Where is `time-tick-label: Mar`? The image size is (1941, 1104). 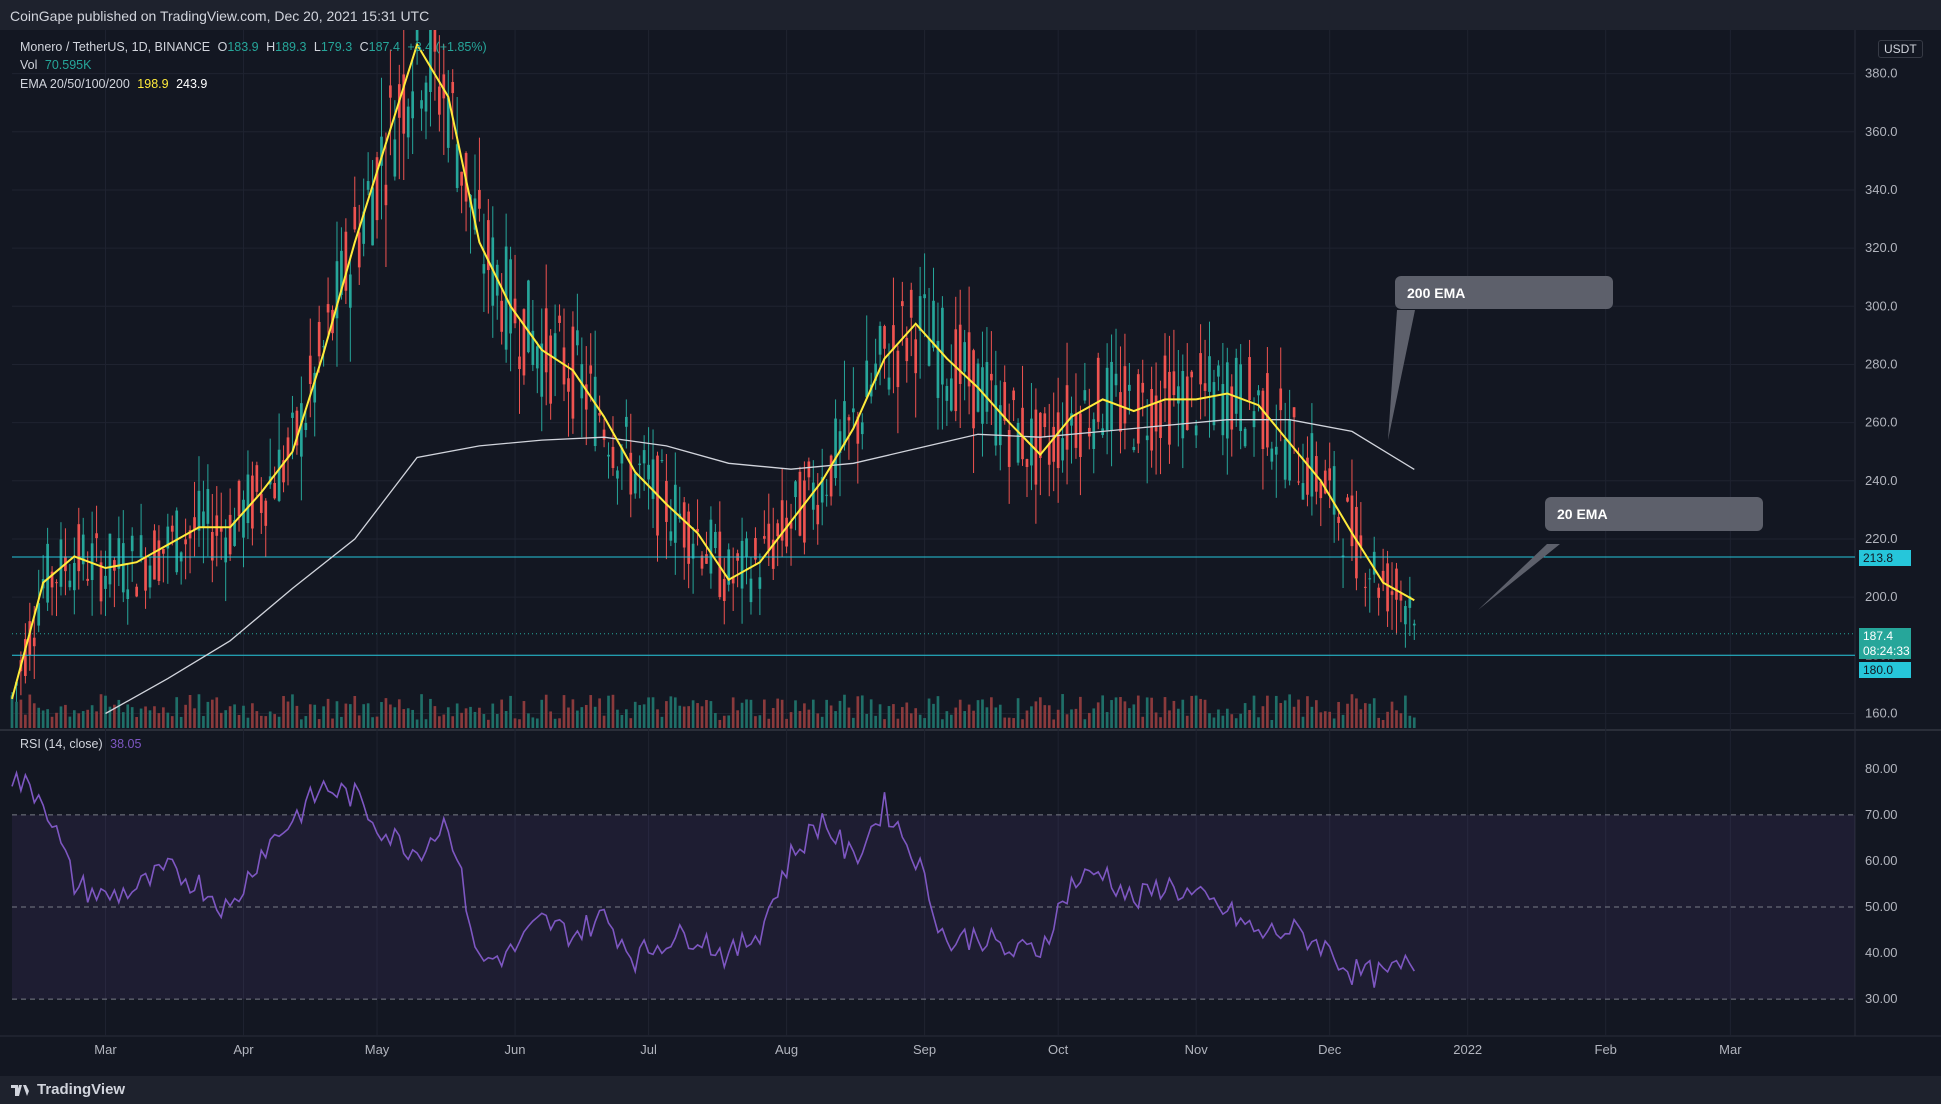 time-tick-label: Mar is located at coordinates (1730, 1049).